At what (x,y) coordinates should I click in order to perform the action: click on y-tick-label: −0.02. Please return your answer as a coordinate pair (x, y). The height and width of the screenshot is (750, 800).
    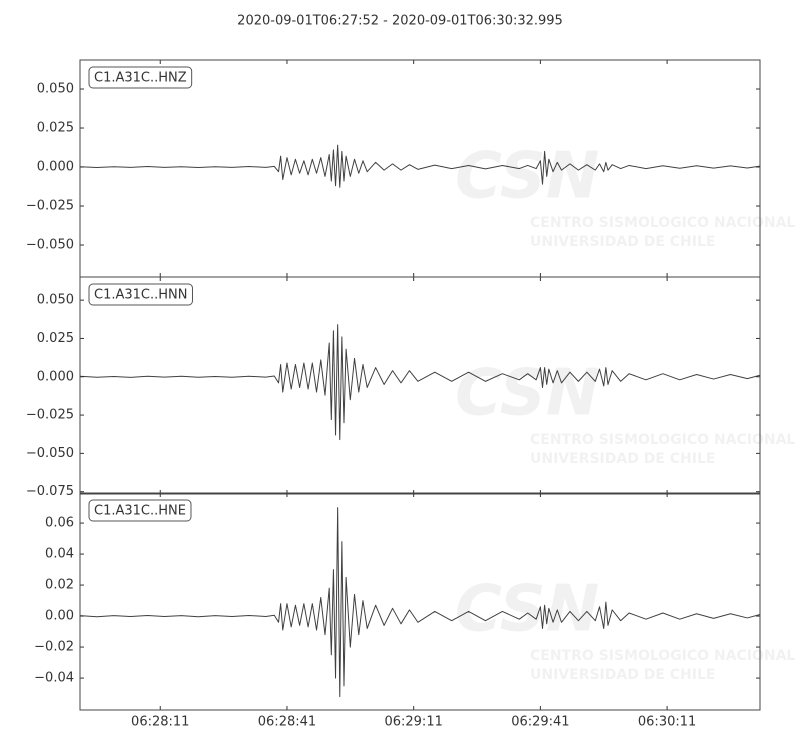
    Looking at the image, I should click on (54, 647).